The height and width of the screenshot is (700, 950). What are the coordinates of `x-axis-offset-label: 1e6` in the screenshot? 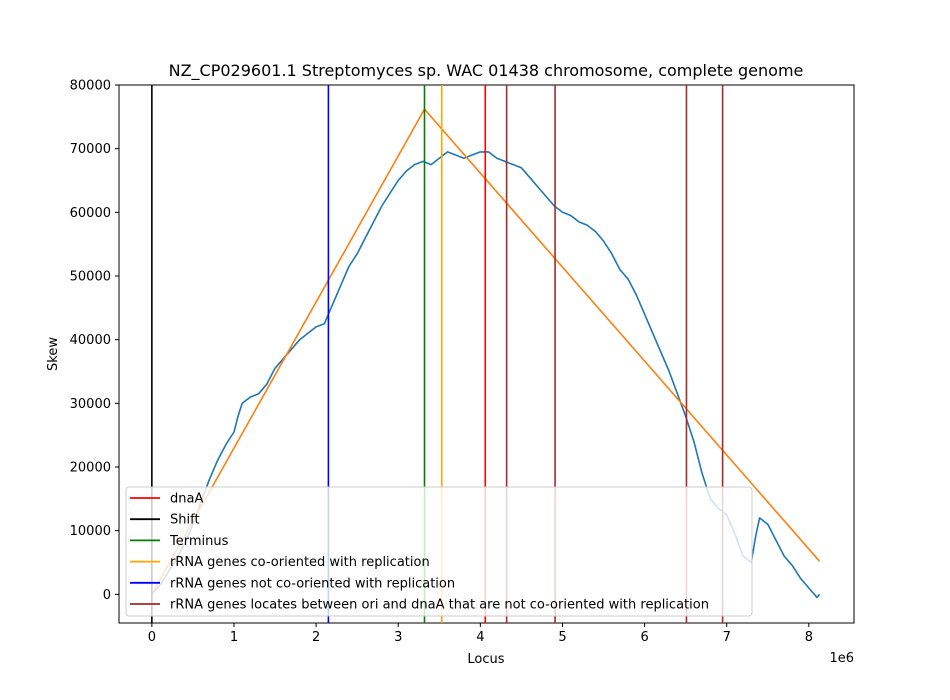 It's located at (841, 658).